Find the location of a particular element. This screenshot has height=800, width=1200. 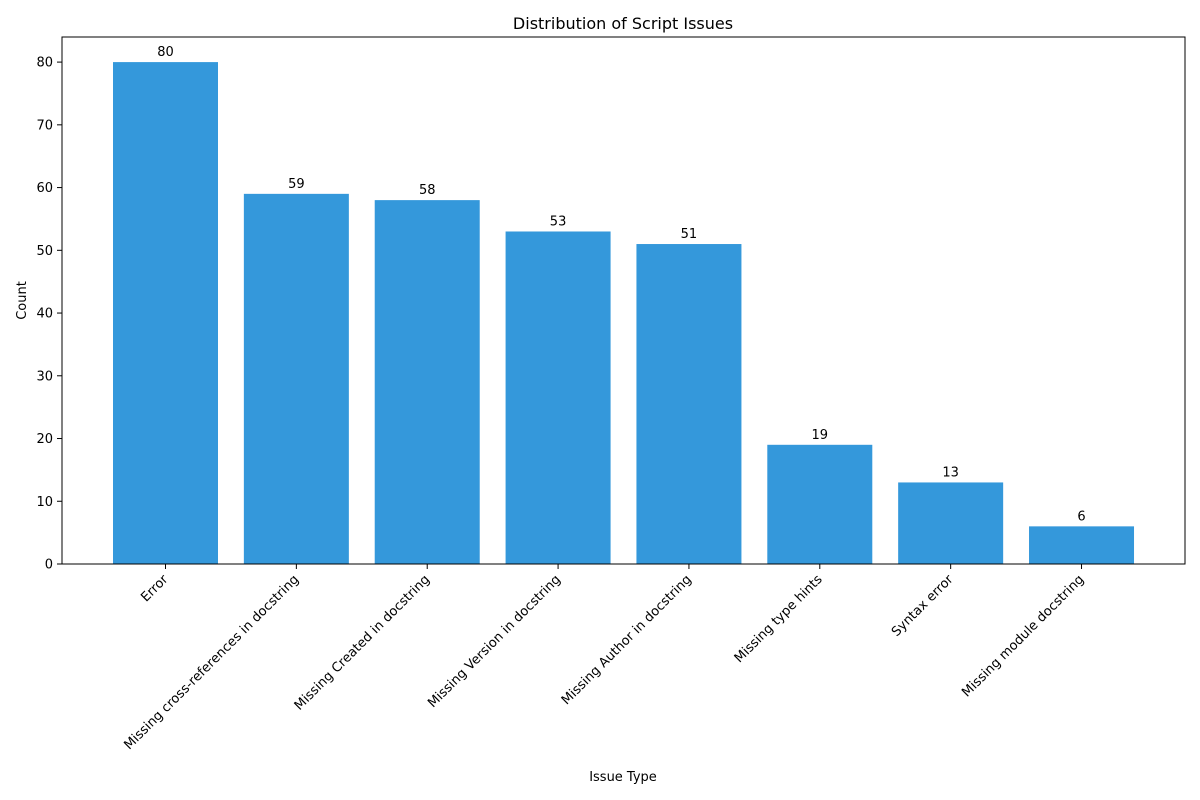

y-tick-label: 80 is located at coordinates (44, 63).